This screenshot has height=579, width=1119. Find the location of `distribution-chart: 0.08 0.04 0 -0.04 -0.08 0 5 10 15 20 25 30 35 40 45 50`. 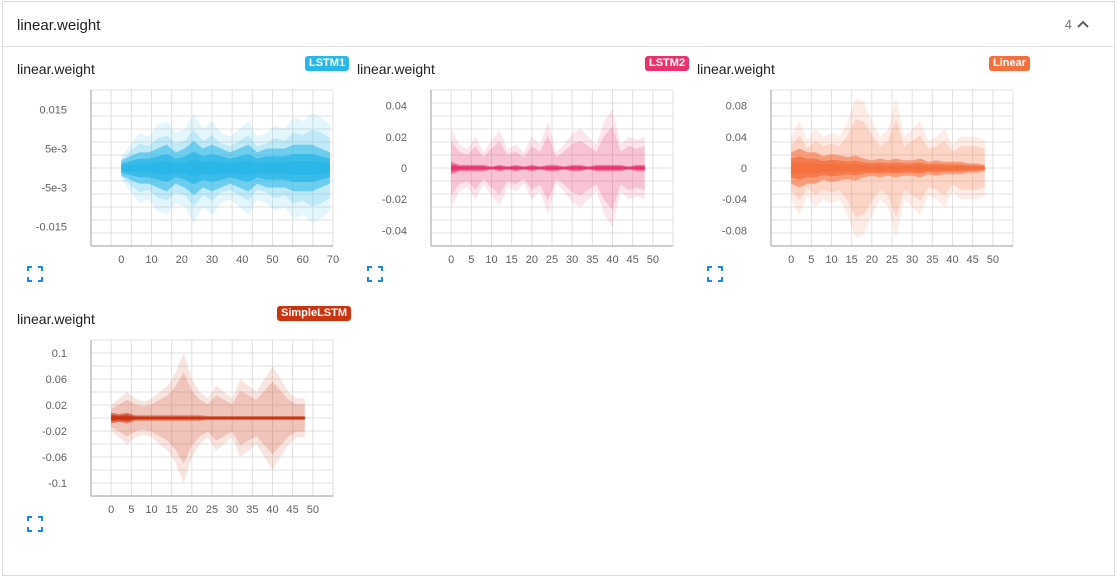

distribution-chart: 0.08 0.04 0 -0.04 -0.08 0 5 10 15 20 25 30 35 40 45 50 is located at coordinates (853, 173).